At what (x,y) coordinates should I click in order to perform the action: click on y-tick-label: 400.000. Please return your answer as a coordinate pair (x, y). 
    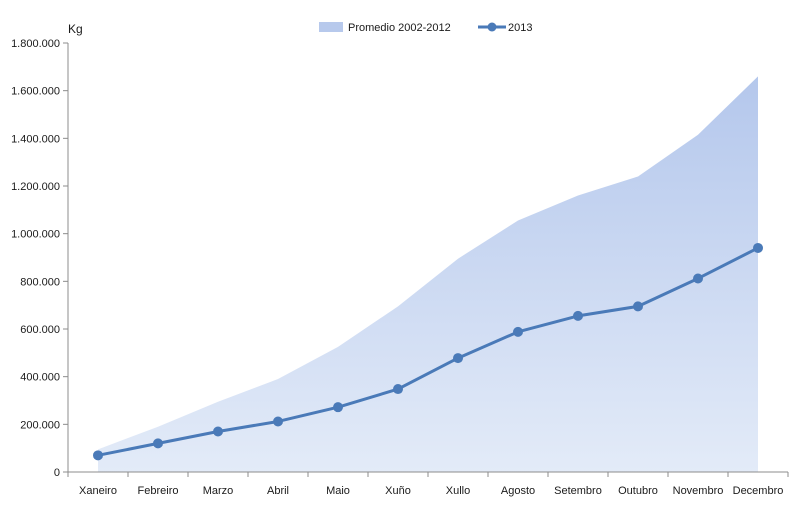
    Looking at the image, I should click on (40, 378).